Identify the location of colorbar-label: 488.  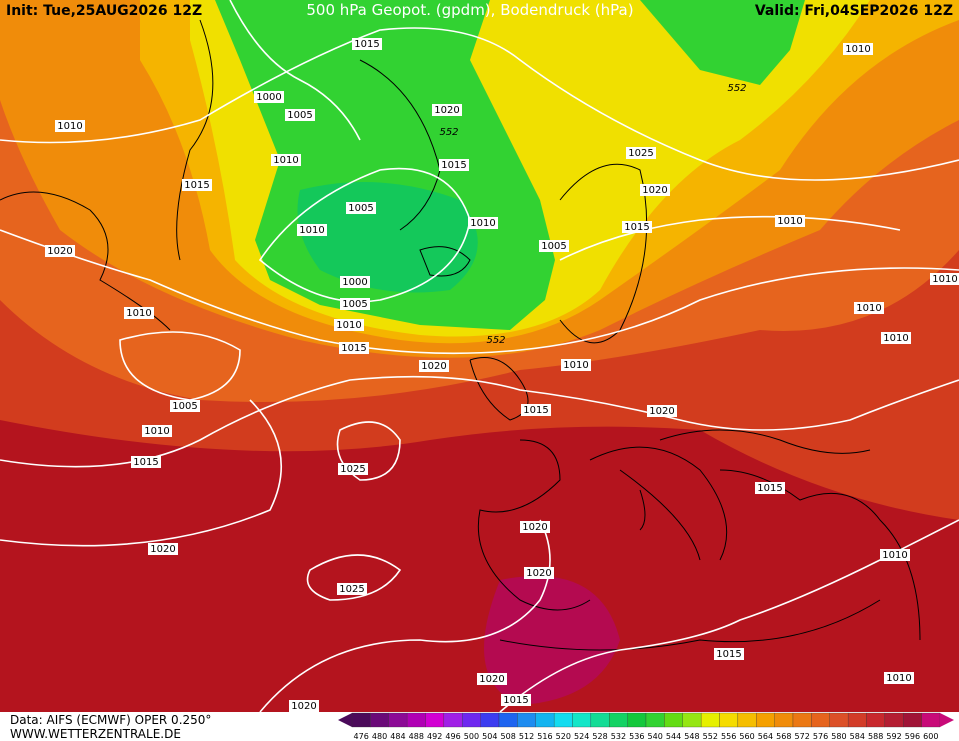
(416, 736).